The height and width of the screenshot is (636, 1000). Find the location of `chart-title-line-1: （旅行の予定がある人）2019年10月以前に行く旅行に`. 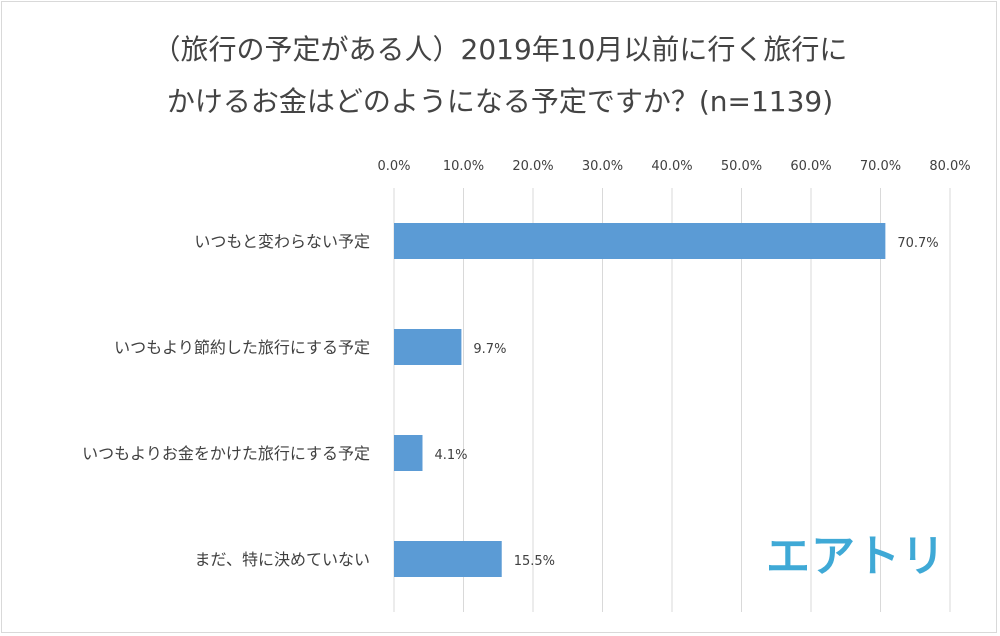

chart-title-line-1: （旅行の予定がある人）2019年10月以前に行く旅行に is located at coordinates (500, 49).